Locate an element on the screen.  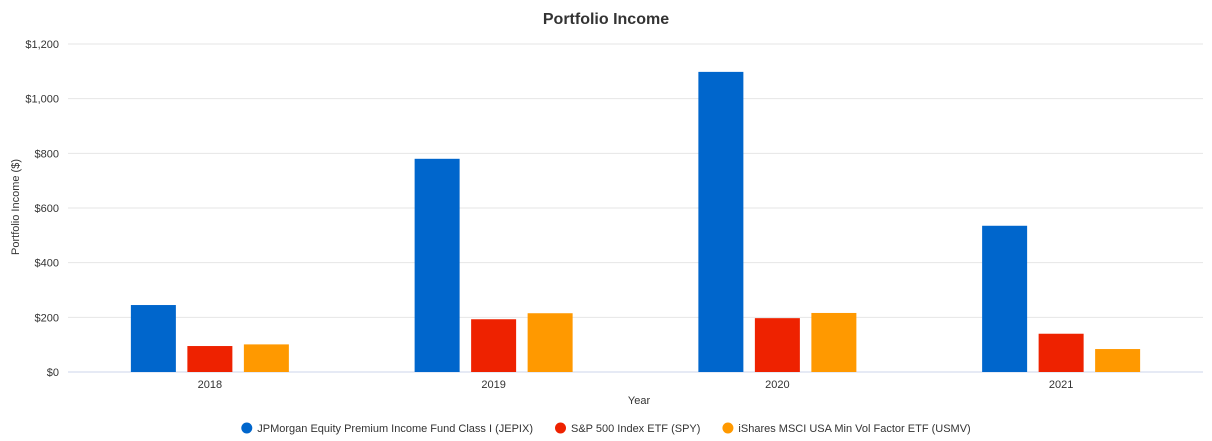
y-tick-label: $0 is located at coordinates (53, 373).